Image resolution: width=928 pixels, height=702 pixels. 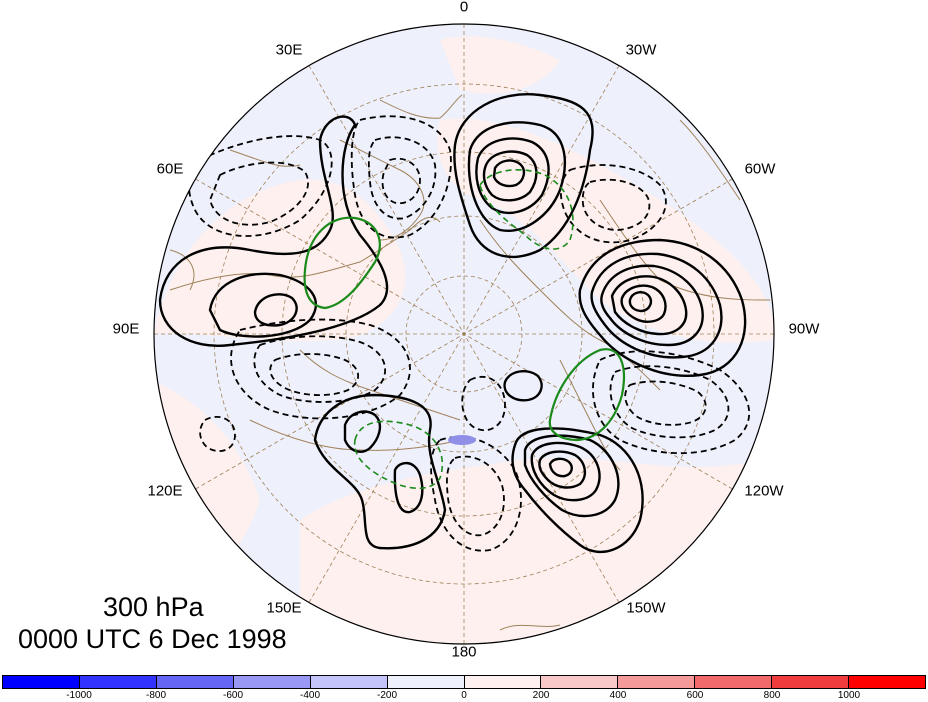 What do you see at coordinates (500, 65) in the screenshot?
I see `shading-positive` at bounding box center [500, 65].